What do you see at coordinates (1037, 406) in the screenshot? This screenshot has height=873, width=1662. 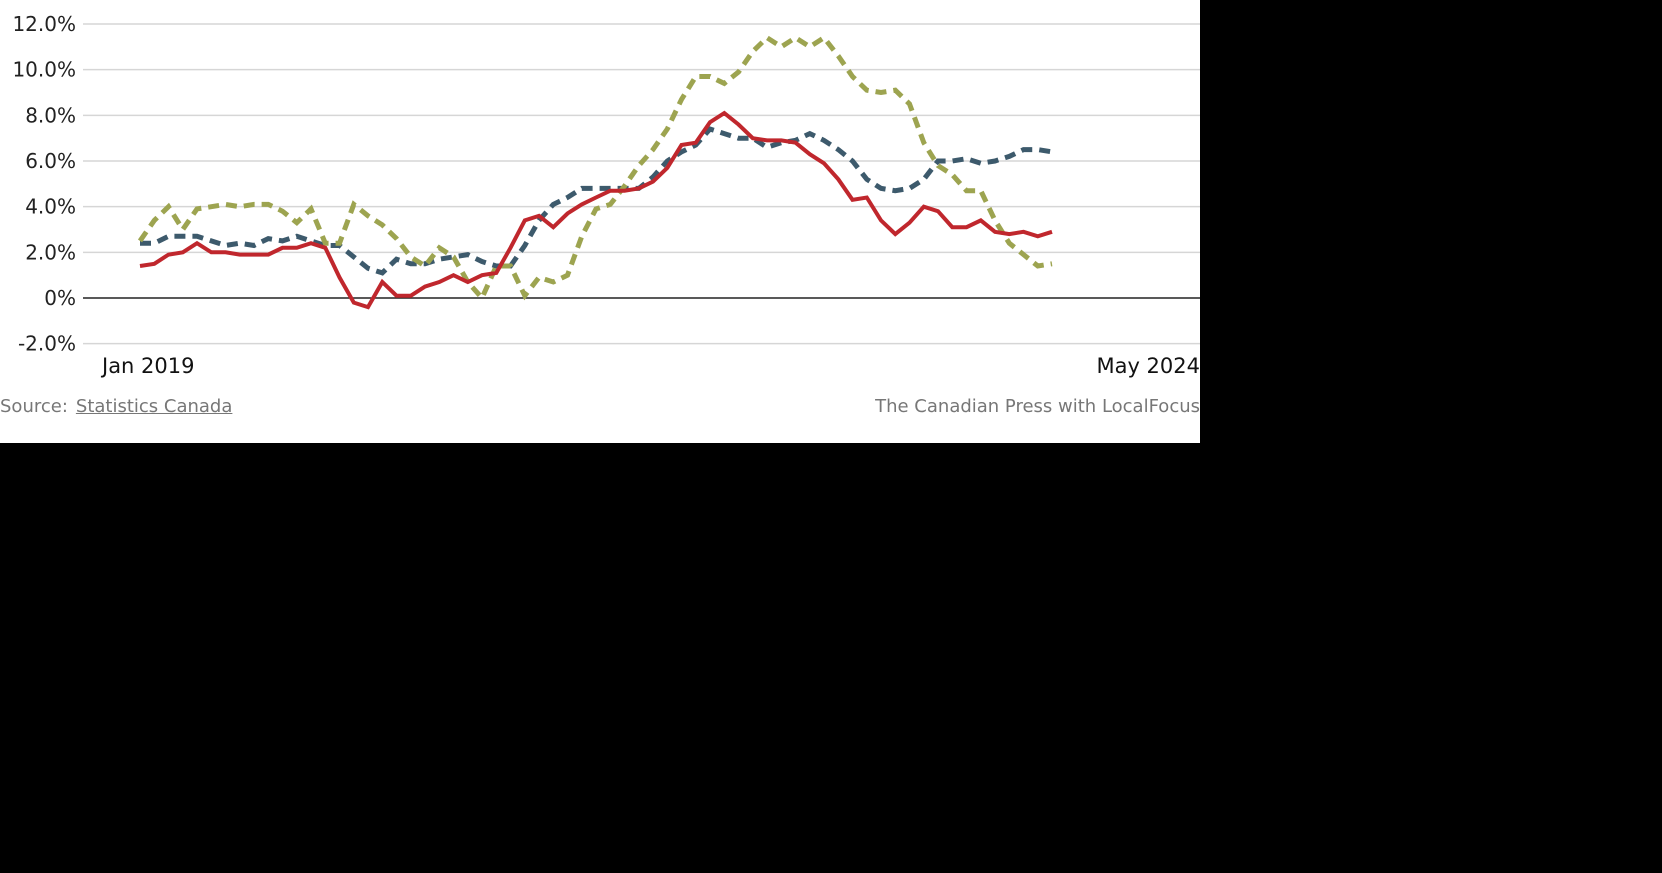 I see `credit-note: The Canadian Press with LocalFocus` at bounding box center [1037, 406].